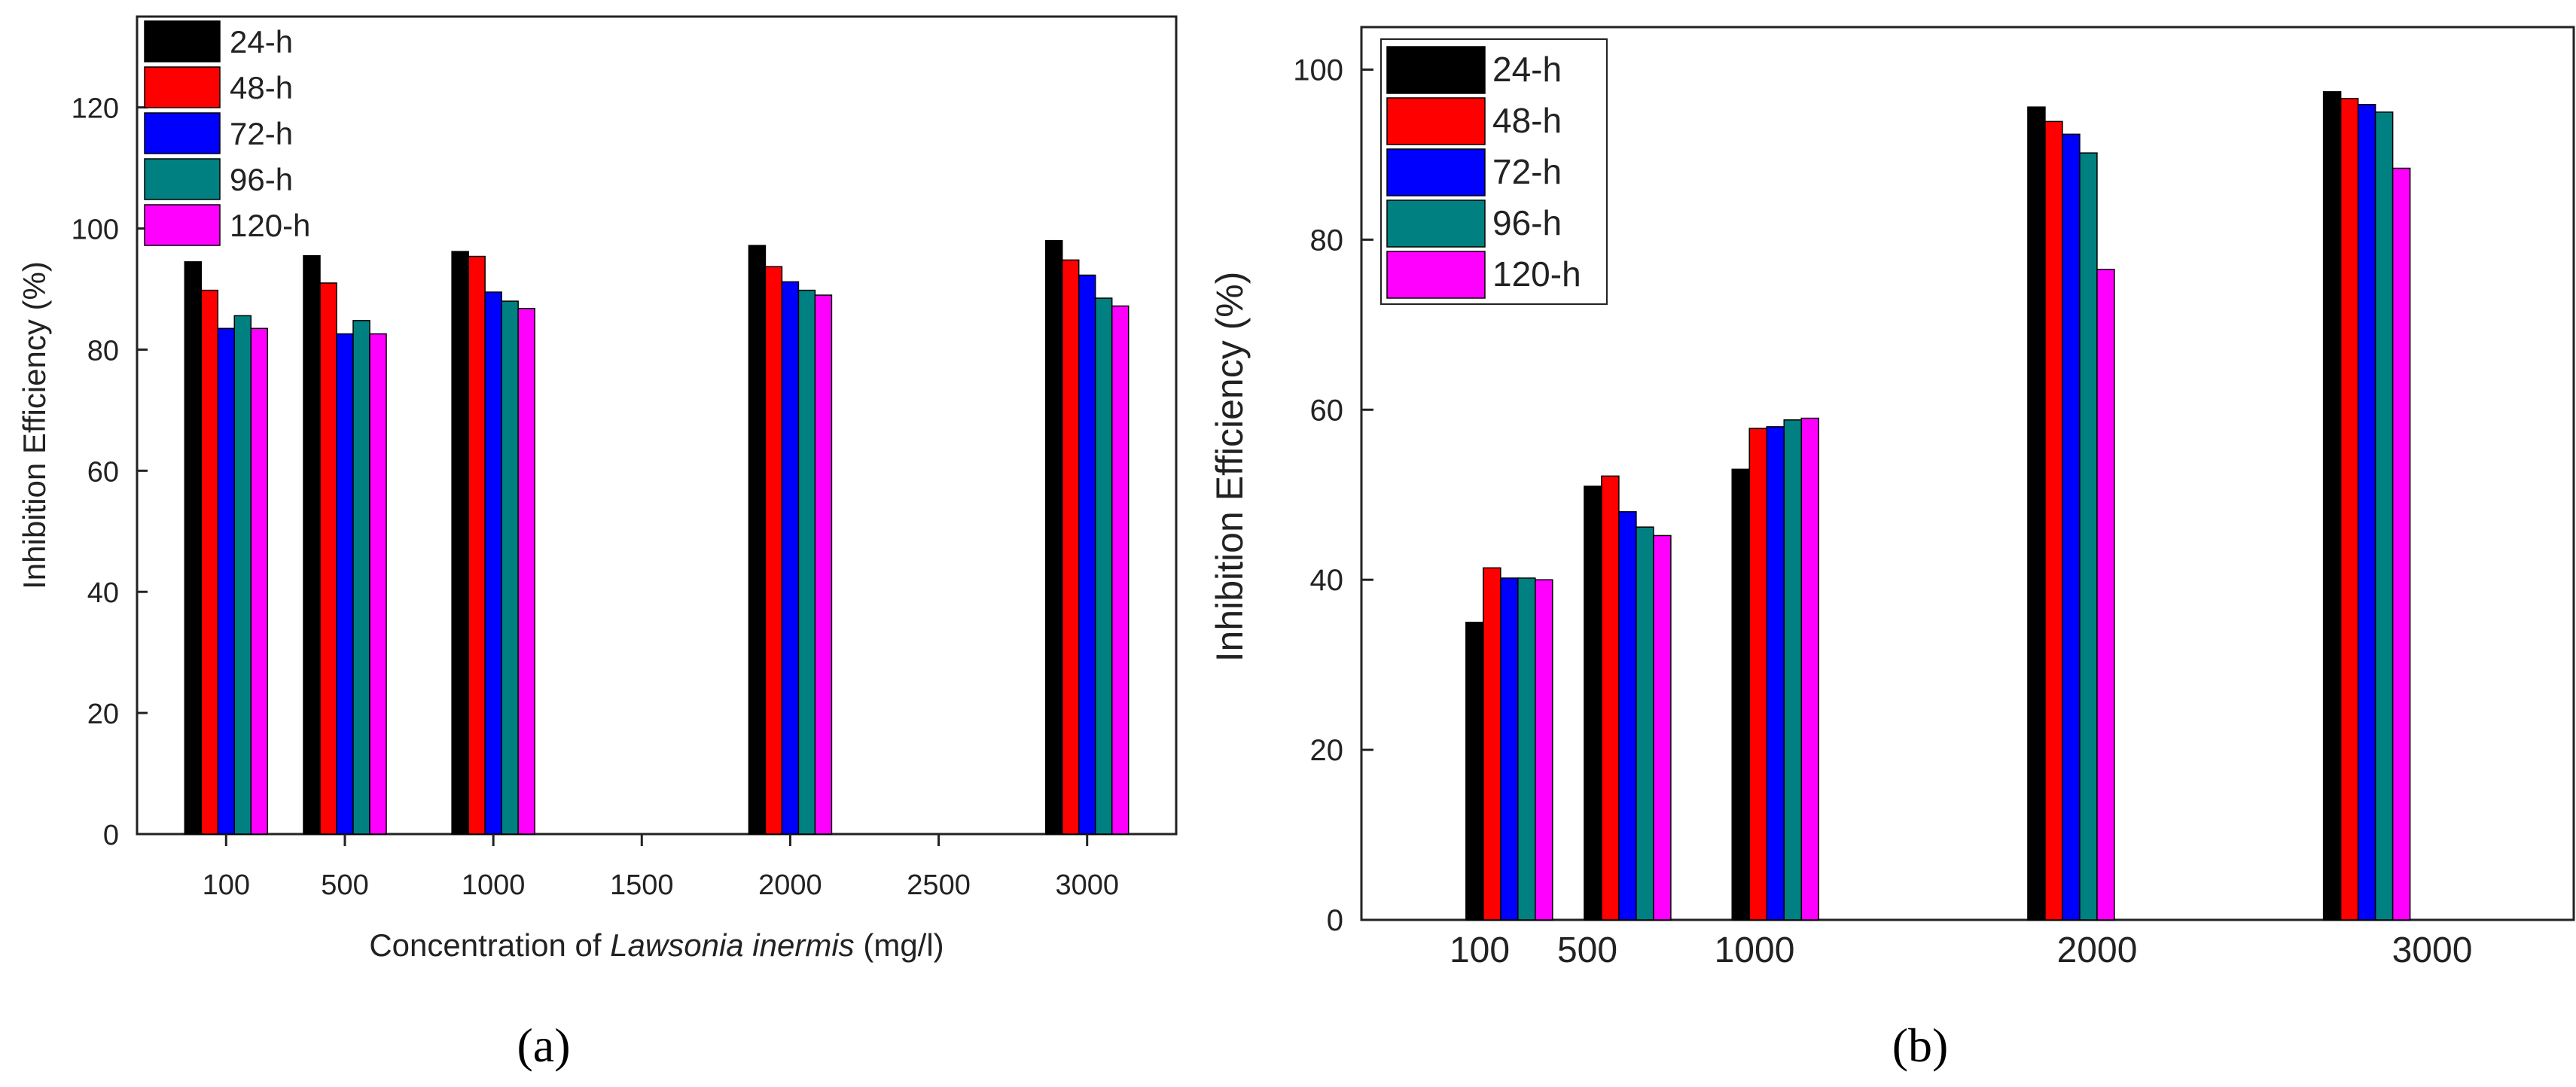 The image size is (2576, 1087). I want to click on chart-a-legend: 24-h 48-h 72-h 96-h 120-h, so click(227, 133).